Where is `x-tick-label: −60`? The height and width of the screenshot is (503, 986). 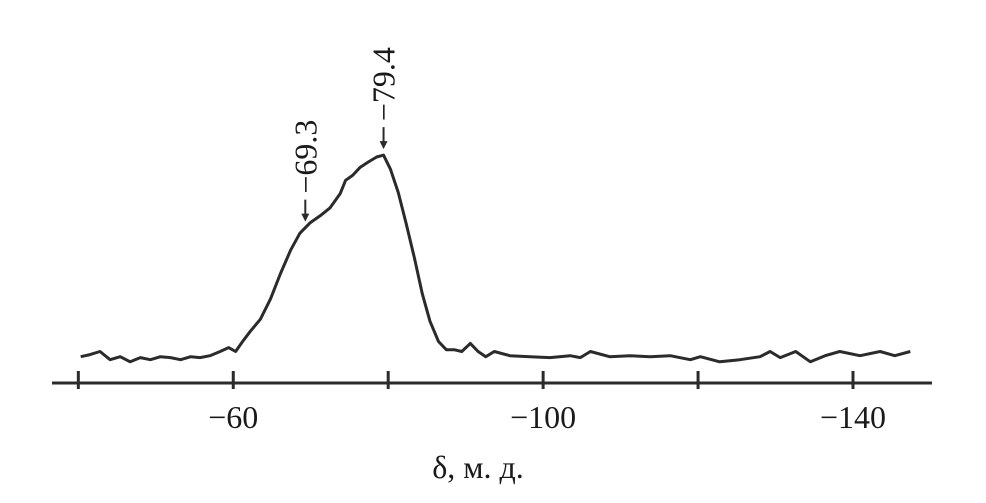
x-tick-label: −60 is located at coordinates (233, 417).